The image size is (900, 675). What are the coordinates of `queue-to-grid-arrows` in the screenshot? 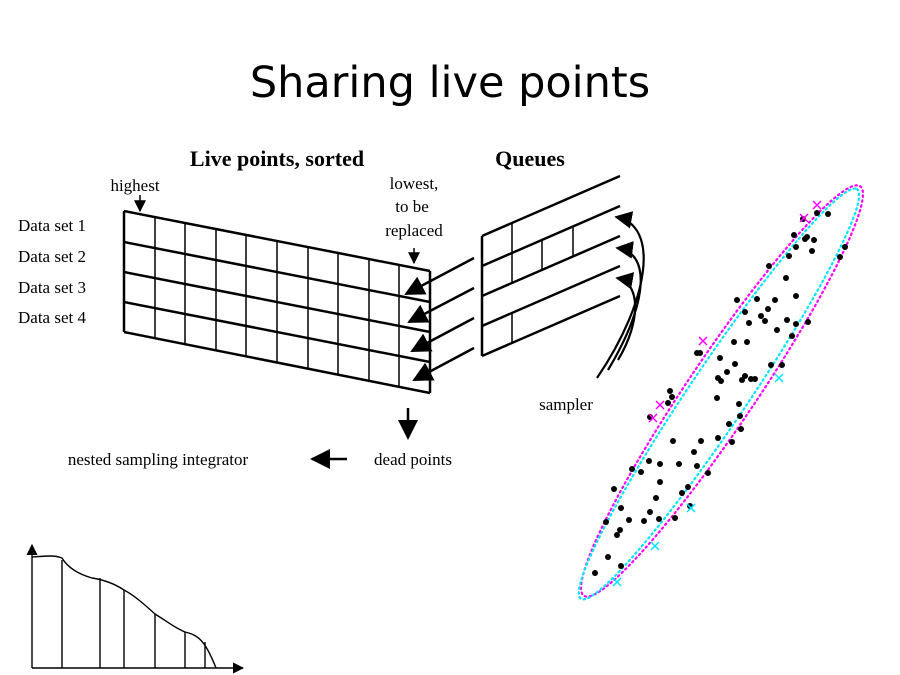 It's located at (439, 319).